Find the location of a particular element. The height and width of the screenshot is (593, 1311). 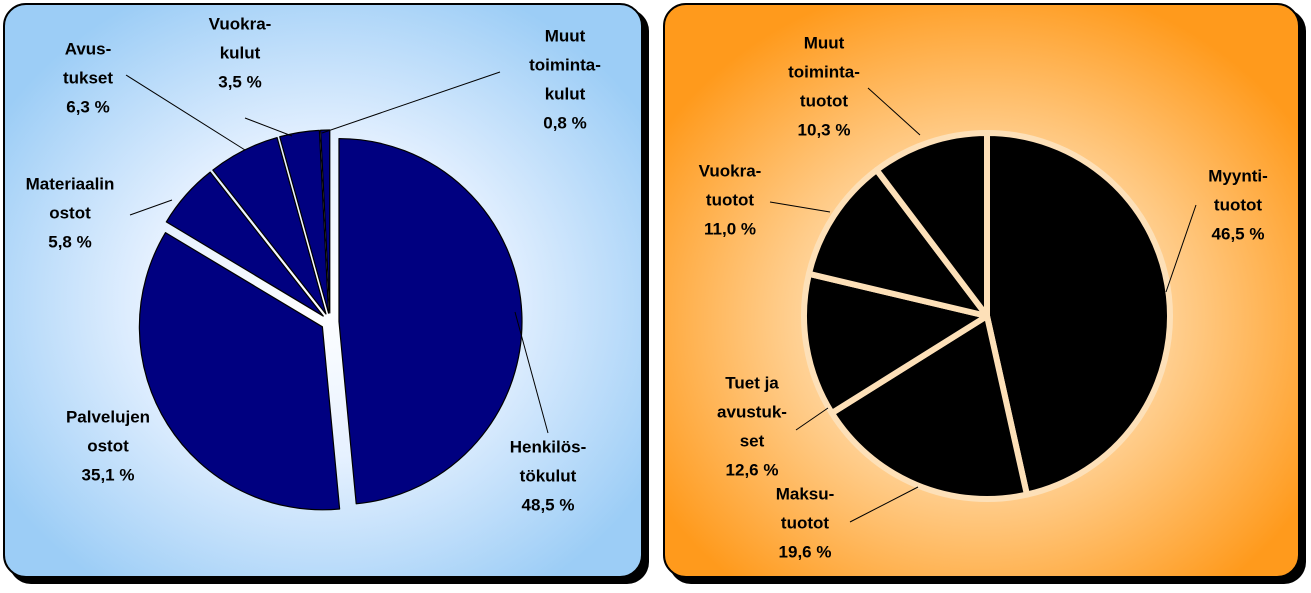

slice-label: Tuet ja is located at coordinates (752, 382).